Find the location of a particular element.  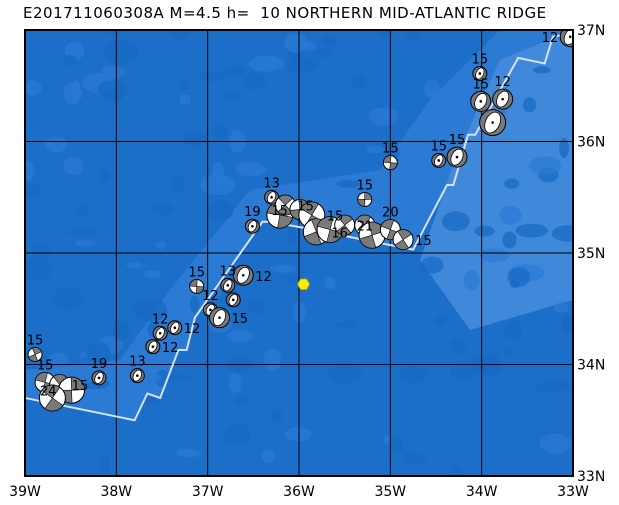

epicenter-icon is located at coordinates (304, 284).